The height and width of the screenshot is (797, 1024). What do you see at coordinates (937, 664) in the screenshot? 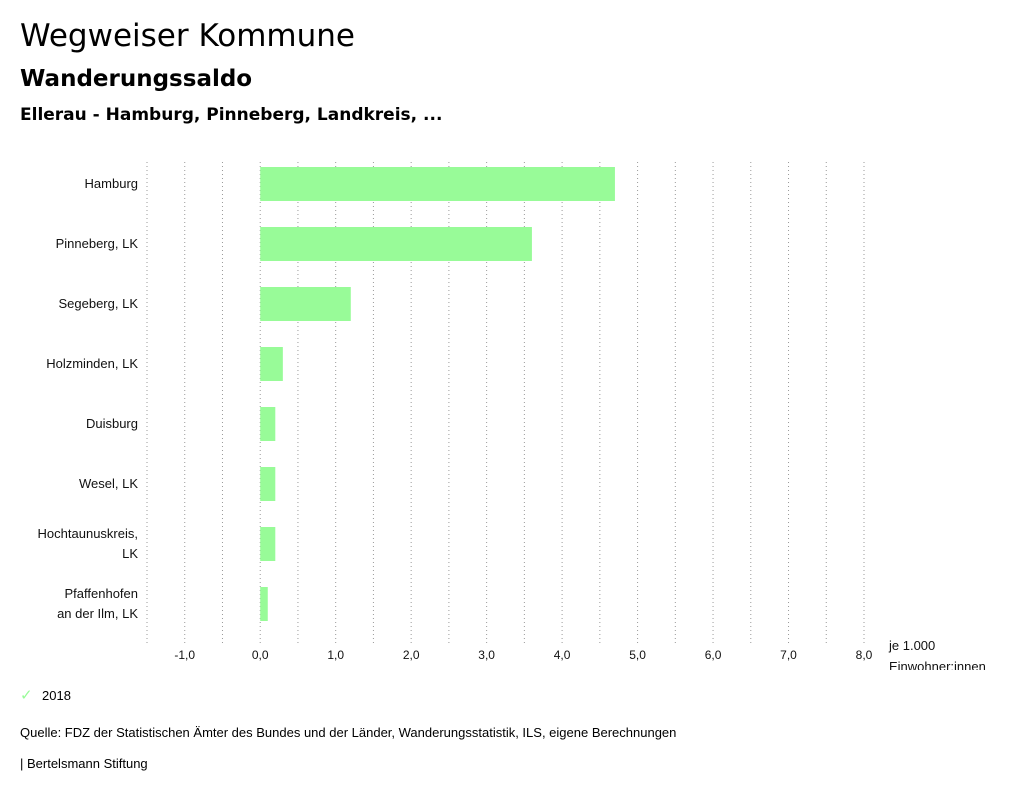
I see `unit-label-line: Einwohner:innen` at bounding box center [937, 664].